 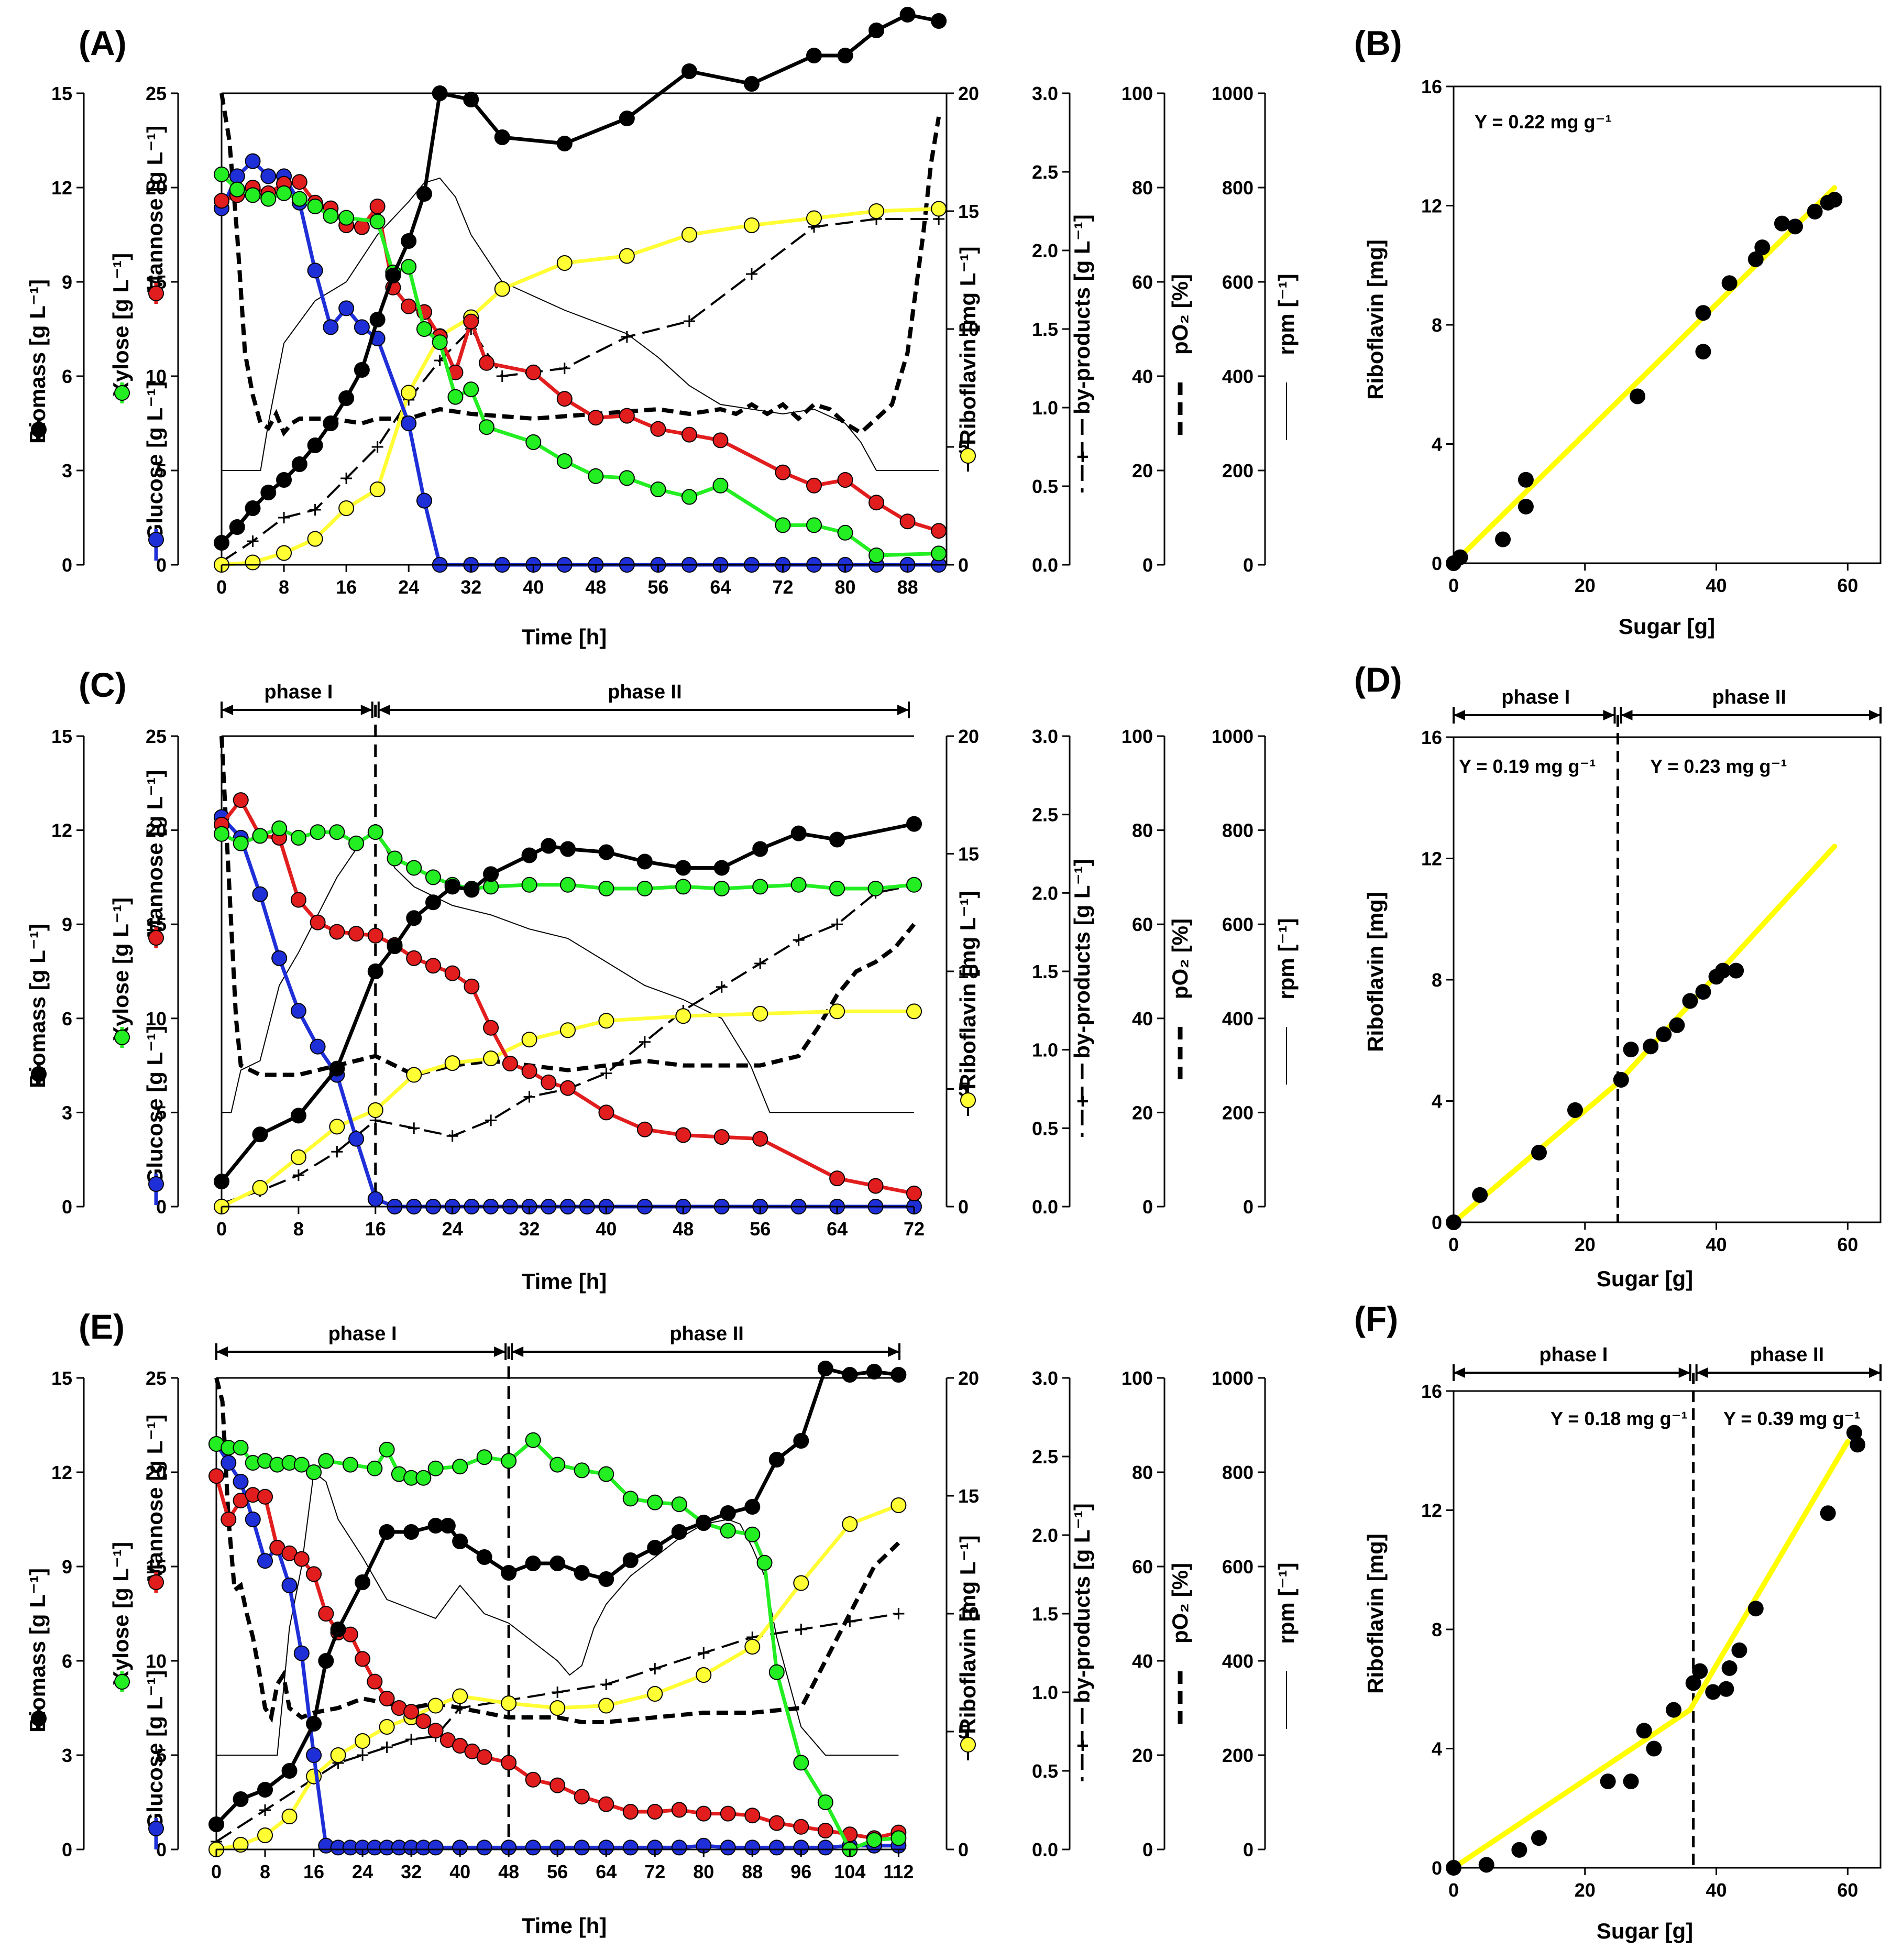 What do you see at coordinates (1082, 314) in the screenshot?
I see `byproducts-label-a: by-products [g L⁻¹]` at bounding box center [1082, 314].